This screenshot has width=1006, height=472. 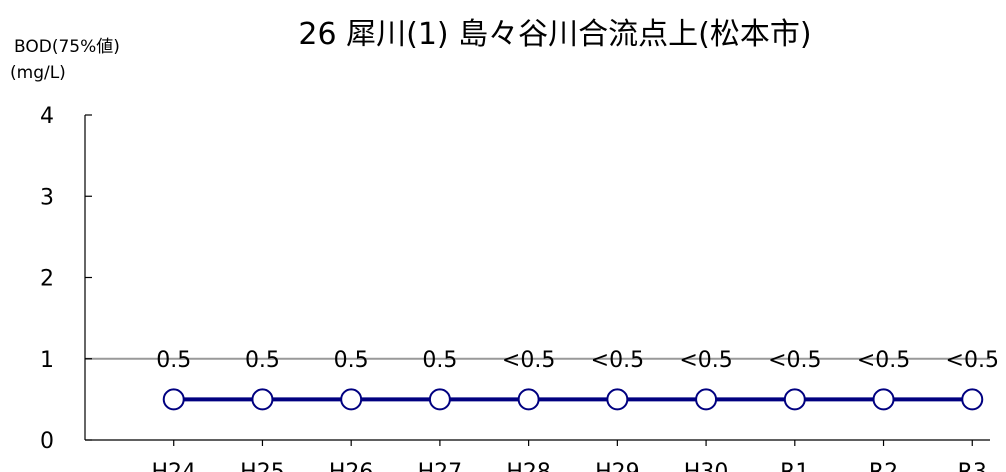 I want to click on y-tick-label: 1, so click(x=47, y=360).